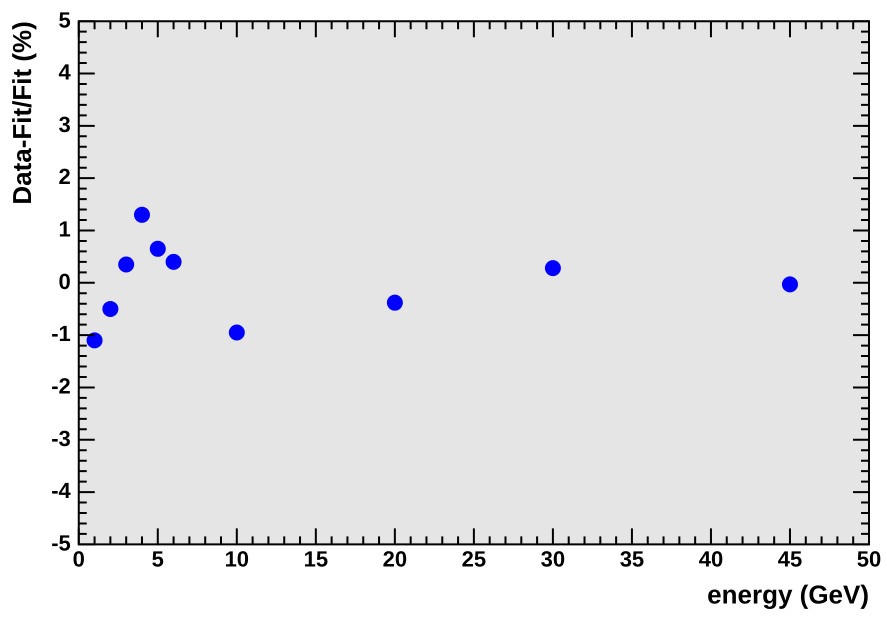 This screenshot has height=620, width=887. What do you see at coordinates (65, 72) in the screenshot?
I see `y-tick-label: 4` at bounding box center [65, 72].